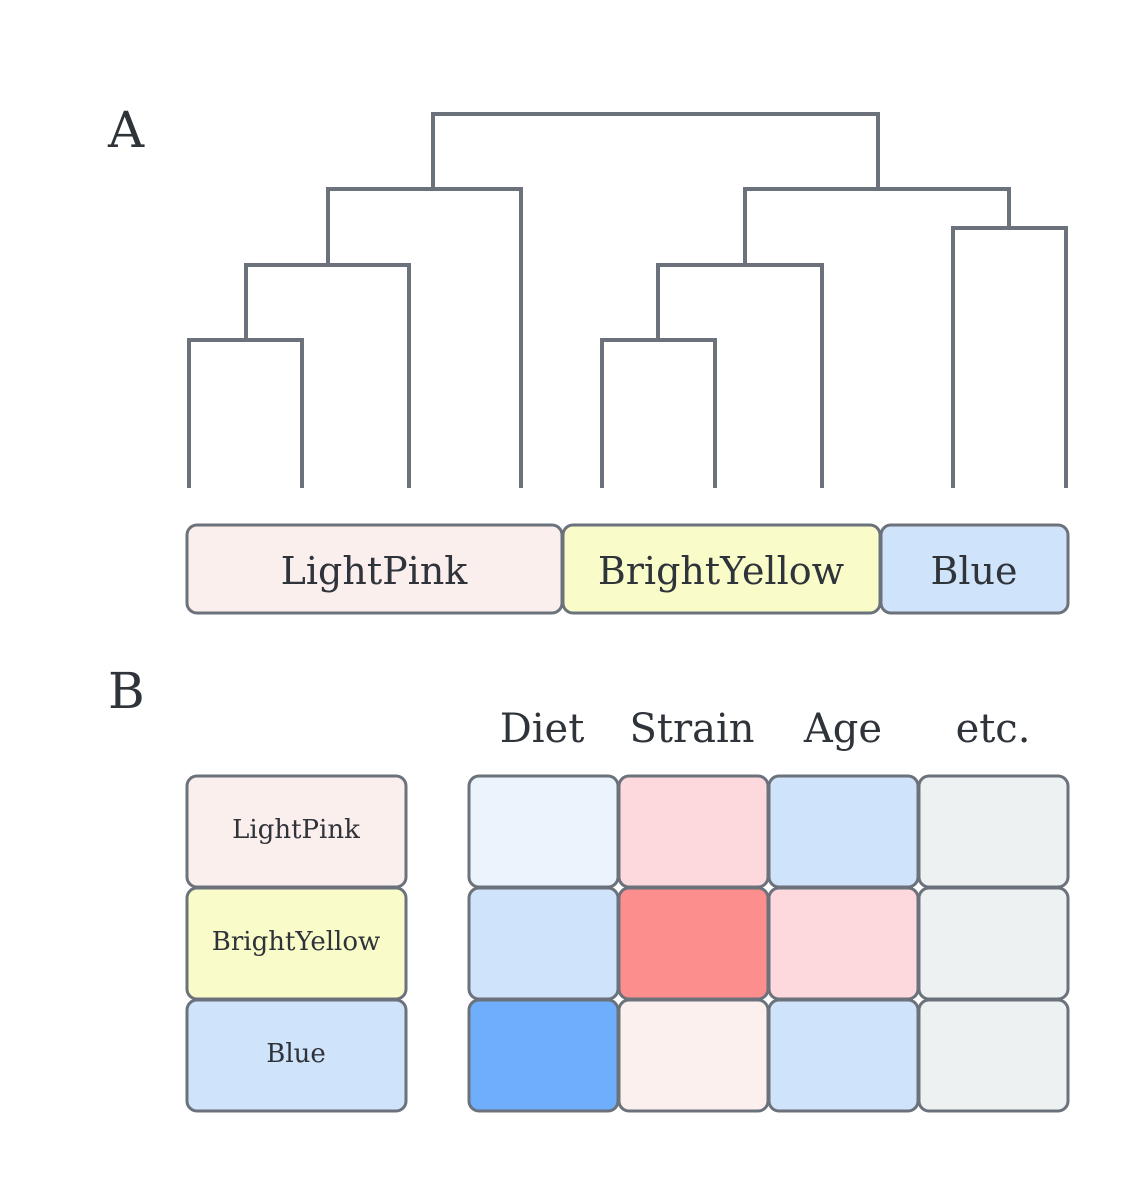 This screenshot has height=1189, width=1144. Describe the element at coordinates (296, 830) in the screenshot. I see `row-label-lightpink: LightPink` at that location.